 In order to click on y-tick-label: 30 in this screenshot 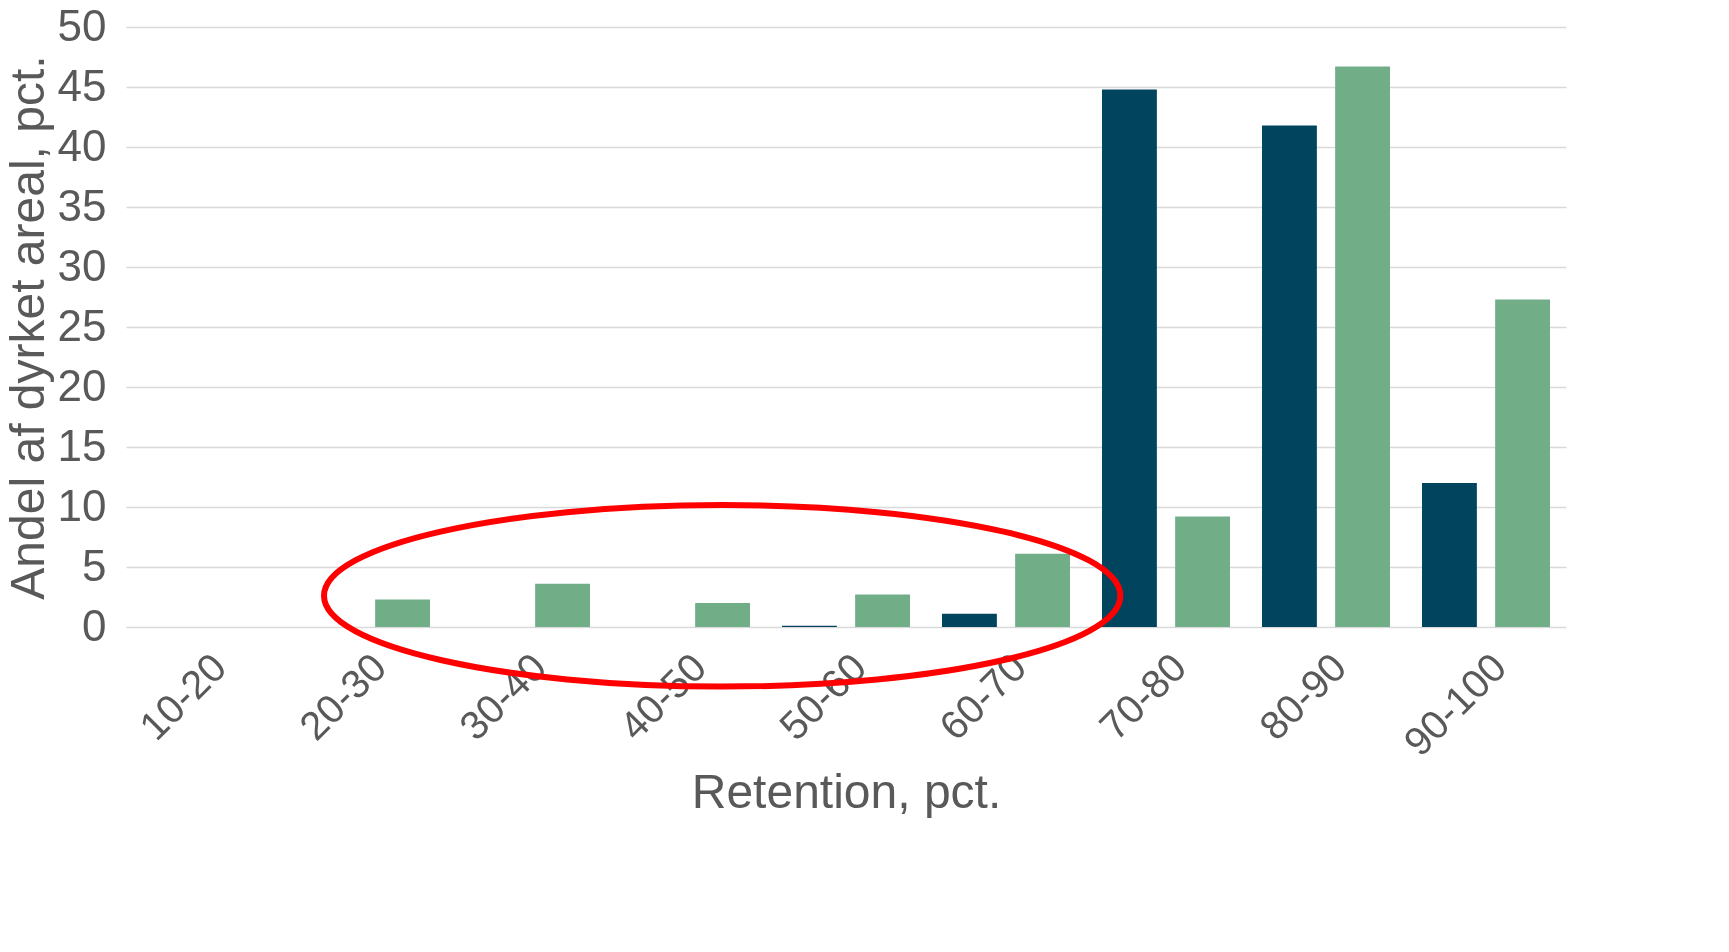, I will do `click(82, 265)`.